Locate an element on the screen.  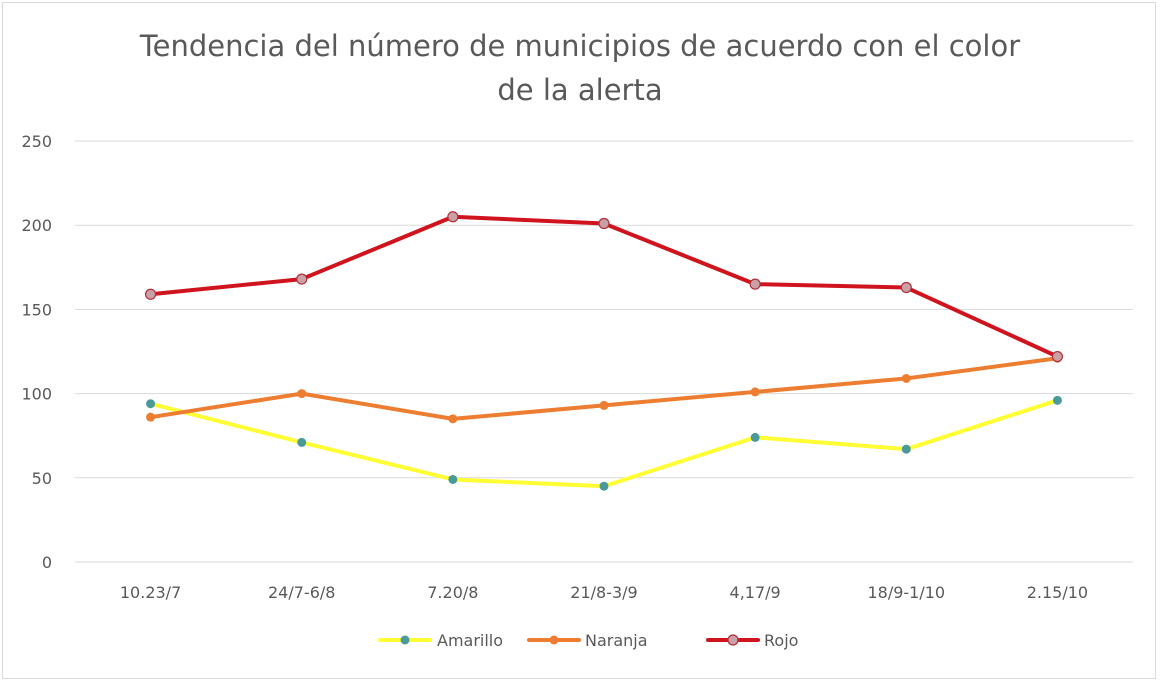
y-tick-label: 250 is located at coordinates (36, 141).